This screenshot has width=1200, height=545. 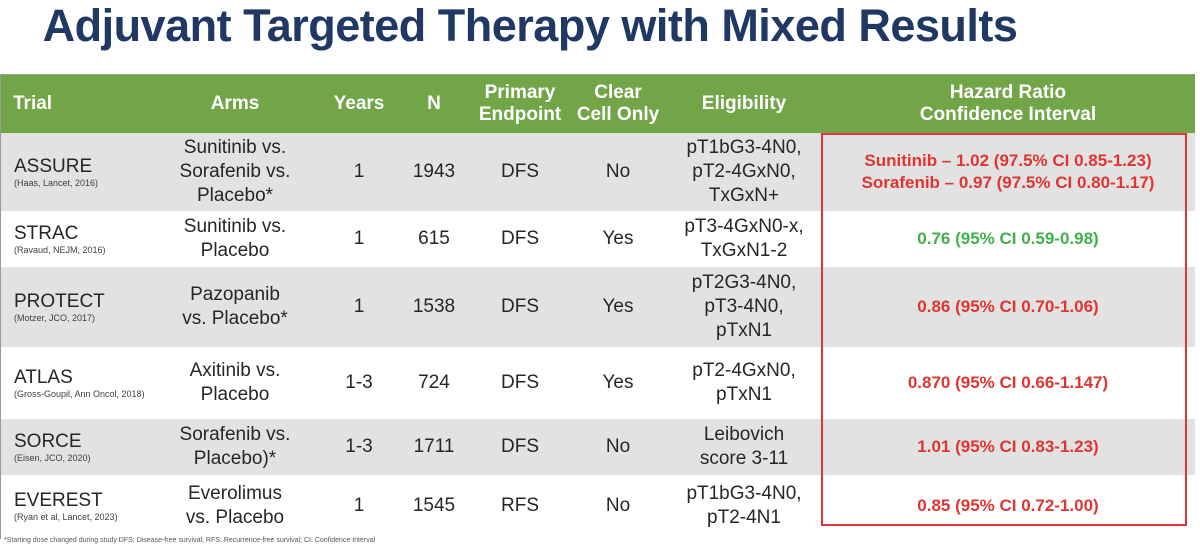 What do you see at coordinates (235, 318) in the screenshot?
I see `cell-arms-line: vs. Placebo*` at bounding box center [235, 318].